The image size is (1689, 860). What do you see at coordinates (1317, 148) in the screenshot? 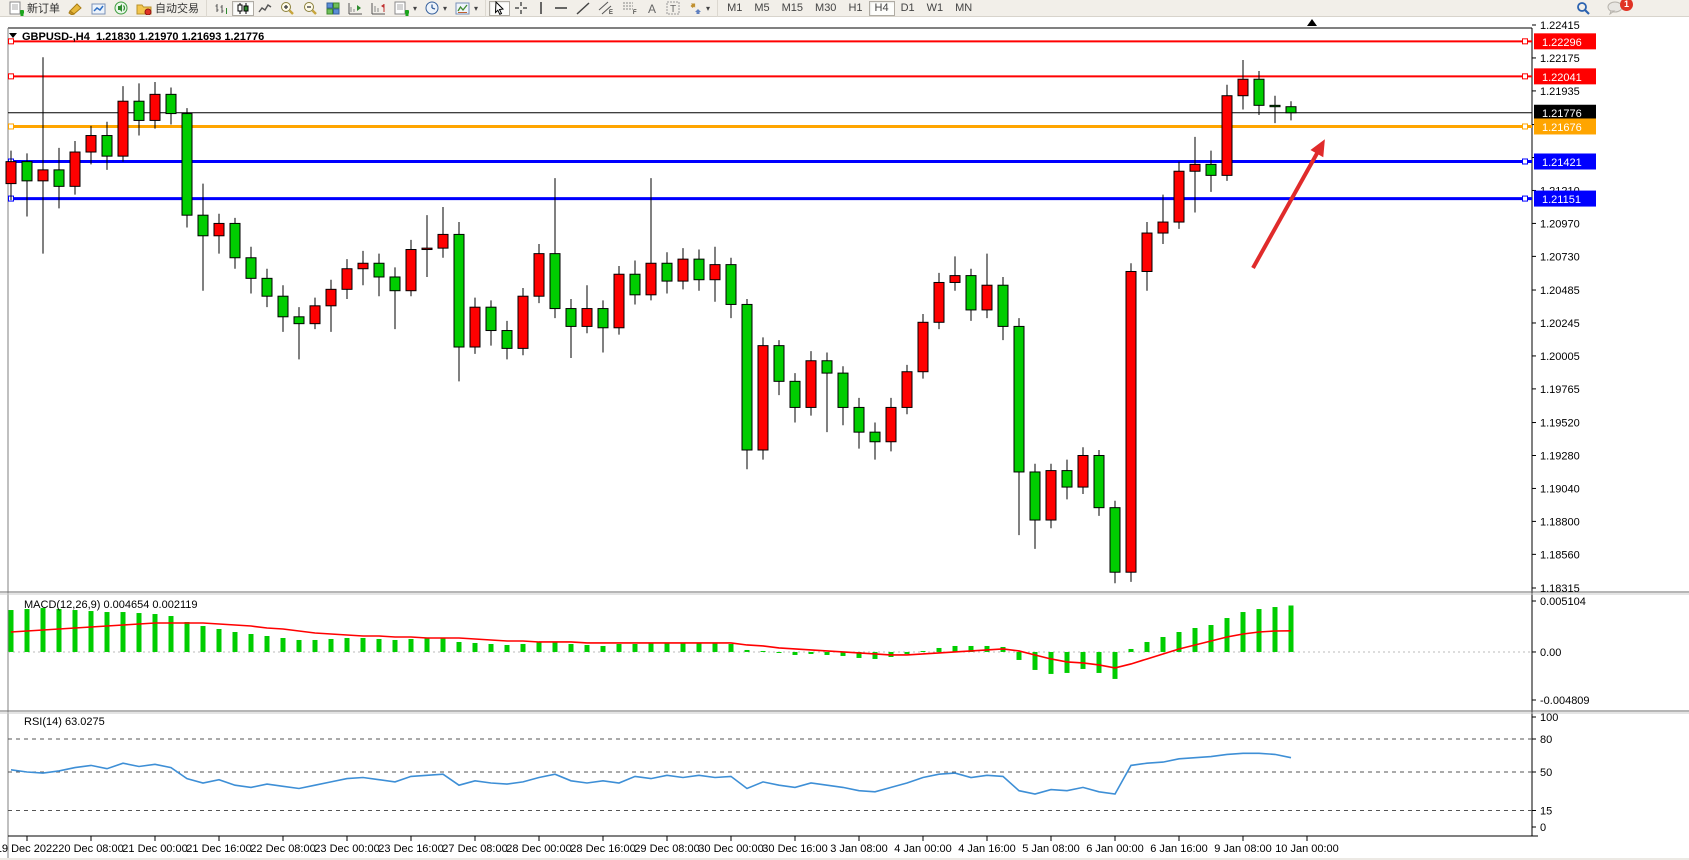
I see `arrow-annotation-head` at bounding box center [1317, 148].